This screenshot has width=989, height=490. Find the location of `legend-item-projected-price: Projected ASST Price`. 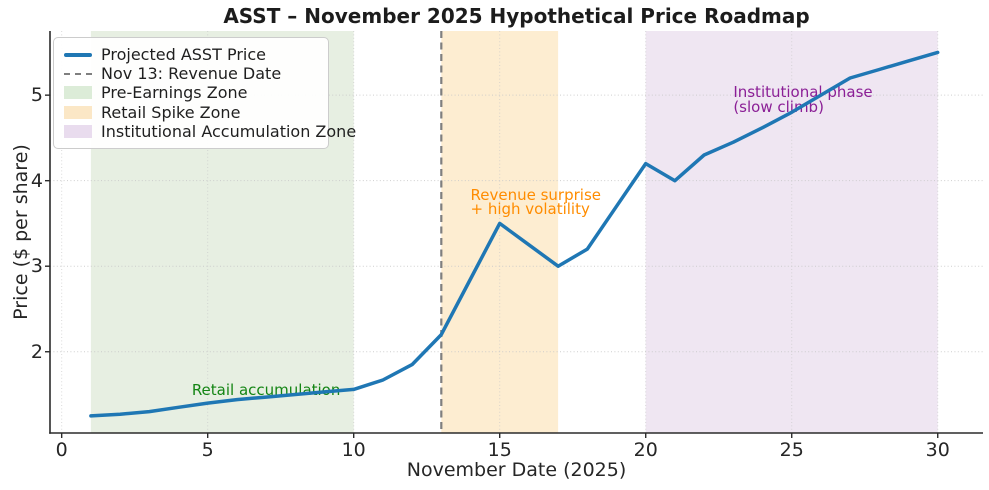

legend-item-projected-price: Projected ASST Price is located at coordinates (191, 54).